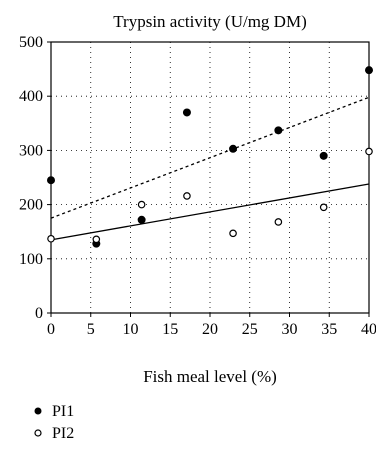 The height and width of the screenshot is (455, 376). What do you see at coordinates (210, 212) in the screenshot?
I see `trendline-pi2` at bounding box center [210, 212].